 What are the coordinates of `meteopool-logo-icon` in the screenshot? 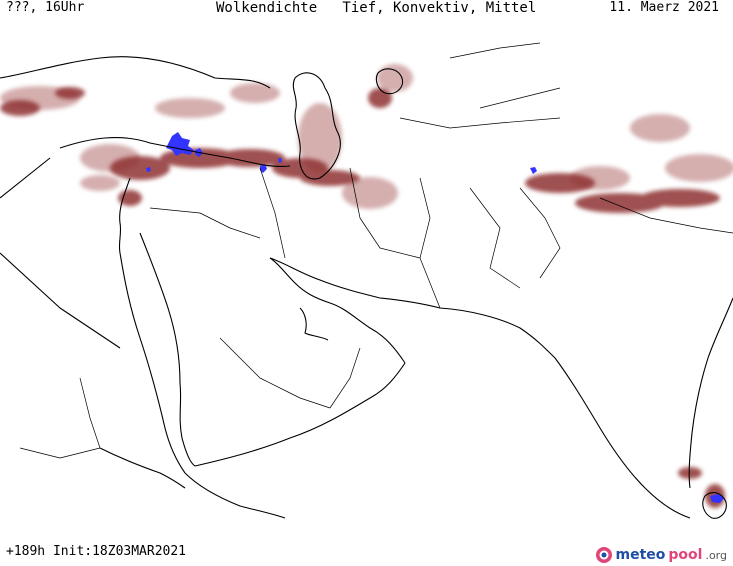 It's located at (603, 555).